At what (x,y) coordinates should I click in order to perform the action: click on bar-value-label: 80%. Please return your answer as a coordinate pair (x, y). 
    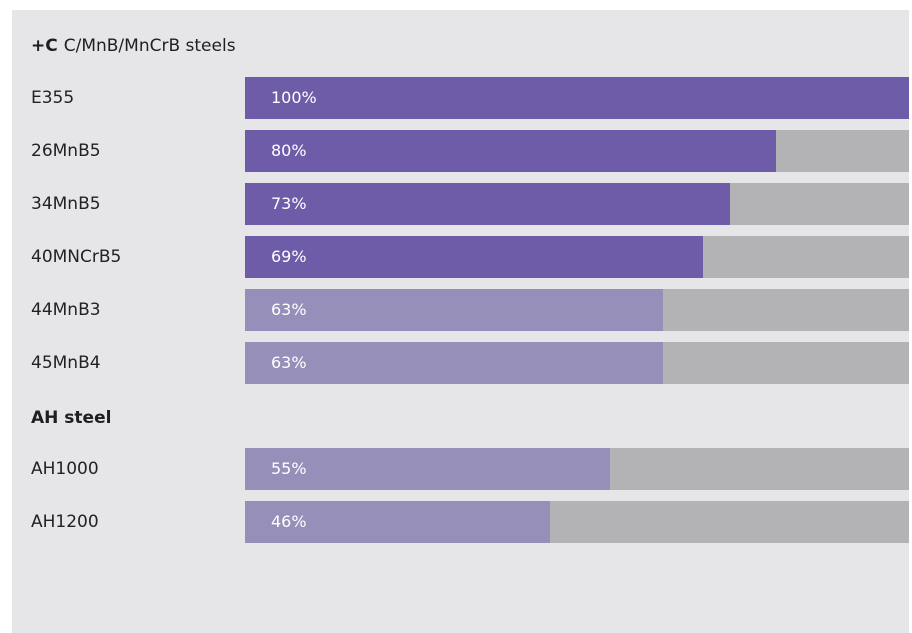
    Looking at the image, I should click on (289, 150).